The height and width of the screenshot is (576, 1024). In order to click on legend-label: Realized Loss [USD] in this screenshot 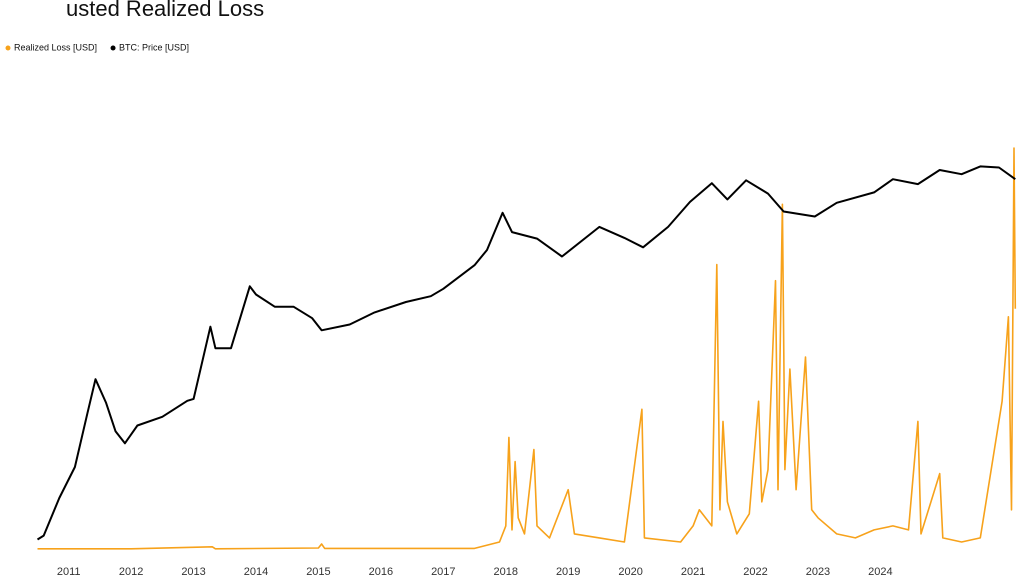, I will do `click(55, 47)`.